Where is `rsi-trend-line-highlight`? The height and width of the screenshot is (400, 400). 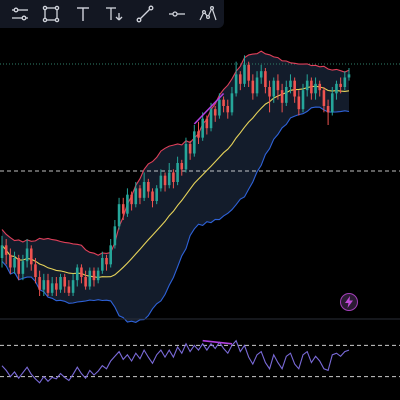 rsi-trend-line-highlight is located at coordinates (217, 342).